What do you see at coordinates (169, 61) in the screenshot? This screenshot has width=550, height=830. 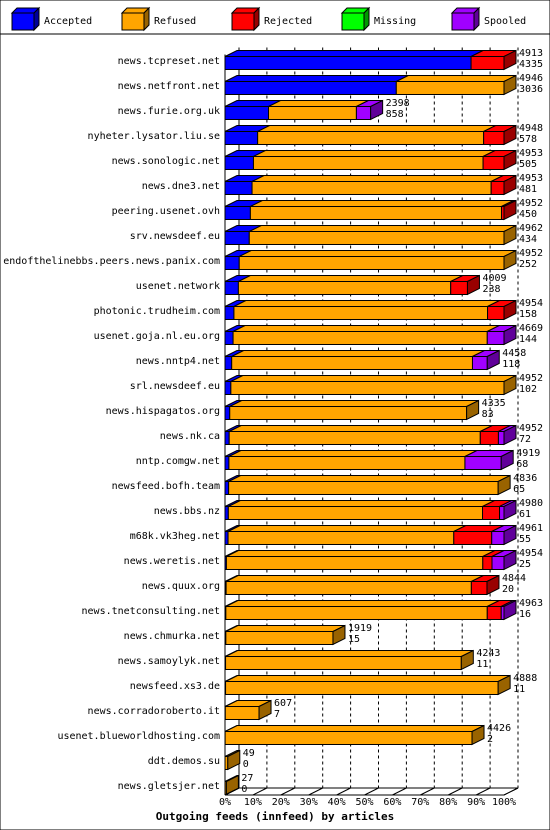 I see `row-label: news.tcpreset.net` at bounding box center [169, 61].